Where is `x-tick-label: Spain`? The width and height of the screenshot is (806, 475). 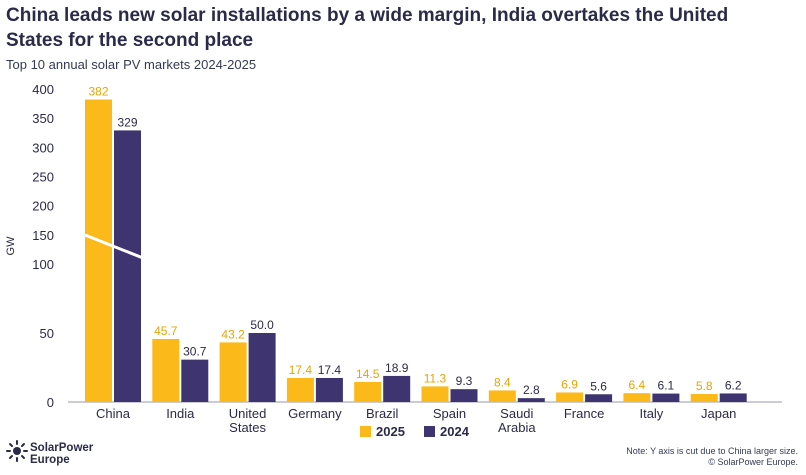
x-tick-label: Spain is located at coordinates (449, 413).